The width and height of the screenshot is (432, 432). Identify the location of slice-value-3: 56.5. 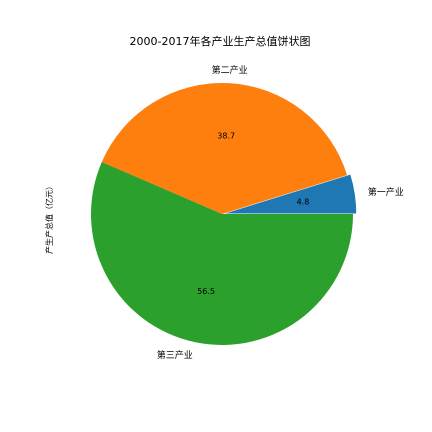
(206, 291).